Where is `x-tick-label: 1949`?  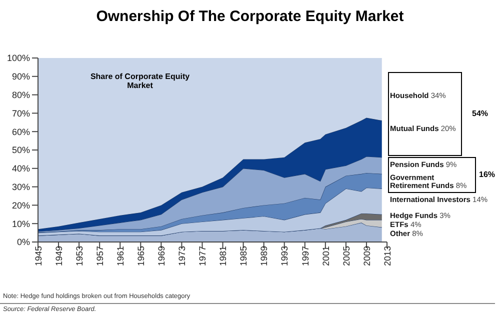
x-tick-label: 1949 is located at coordinates (59, 256).